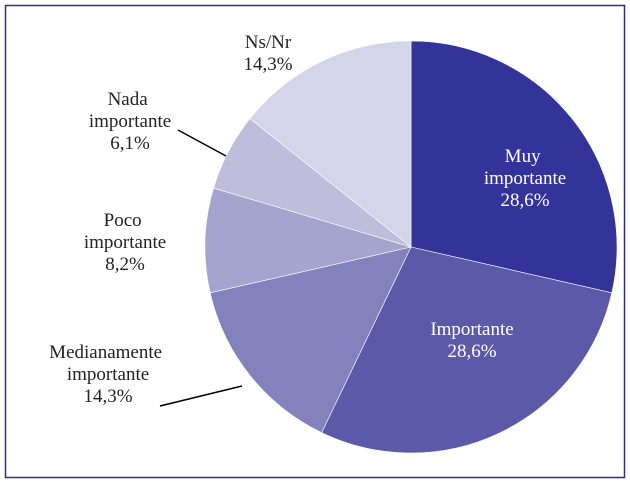 Image resolution: width=630 pixels, height=483 pixels. Describe the element at coordinates (525, 156) in the screenshot. I see `label-line: Muy` at that location.